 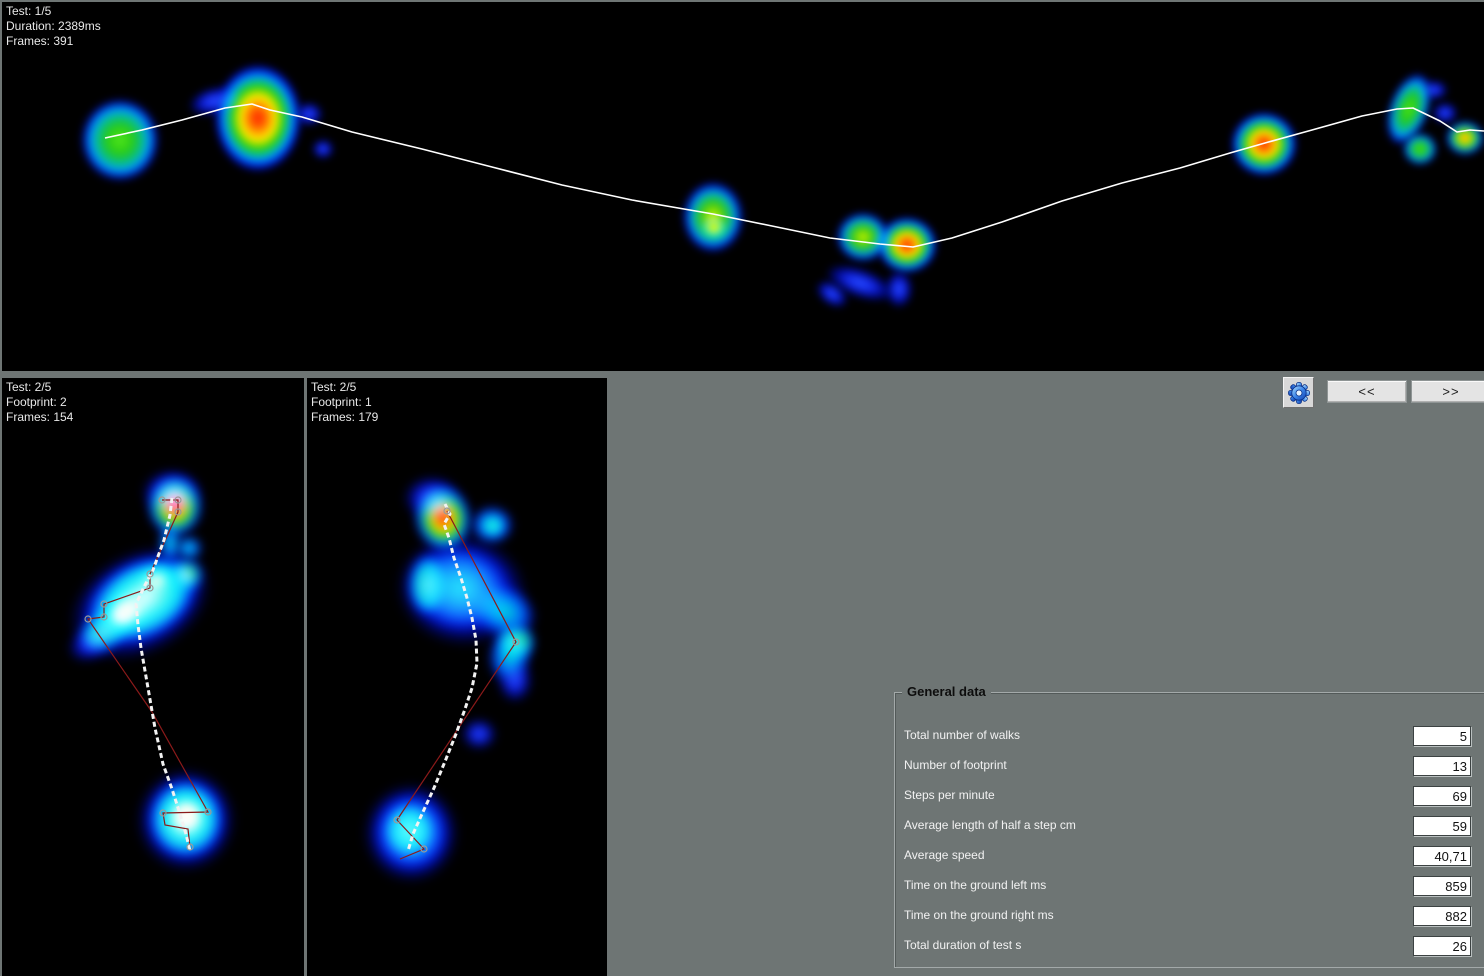 I want to click on footprint-right-trajectory, so click(x=456, y=681).